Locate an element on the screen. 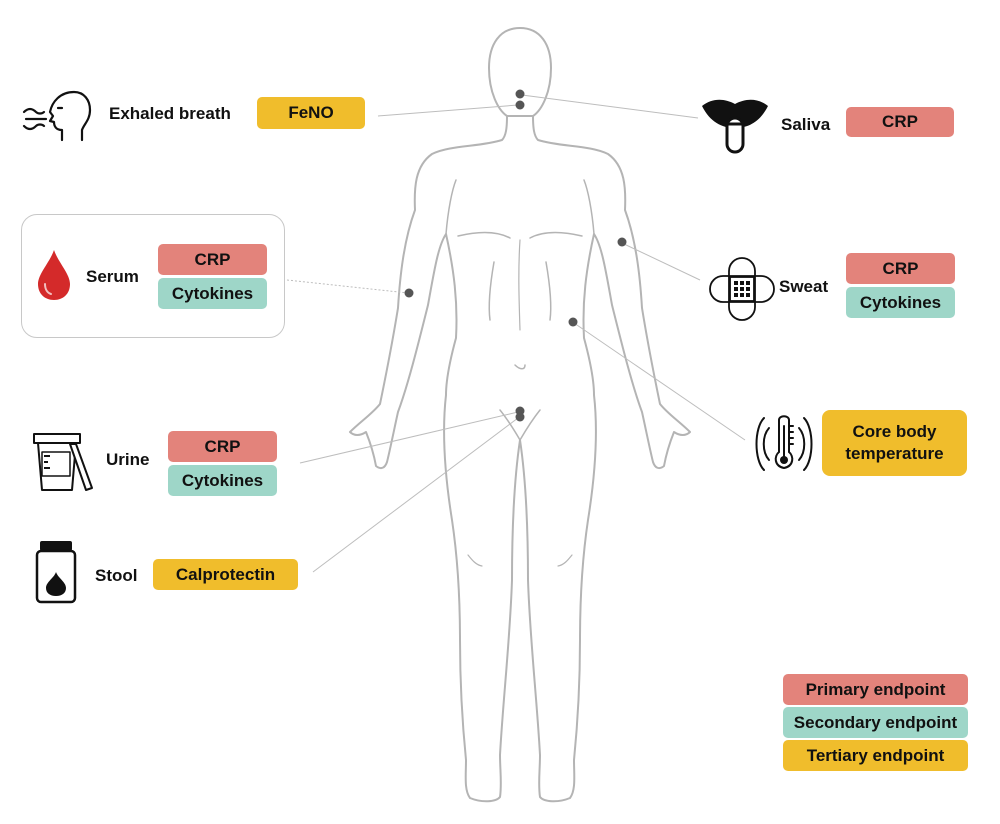 This screenshot has height=824, width=1000. legend-tertiary: Tertiary endpoint is located at coordinates (875, 755).